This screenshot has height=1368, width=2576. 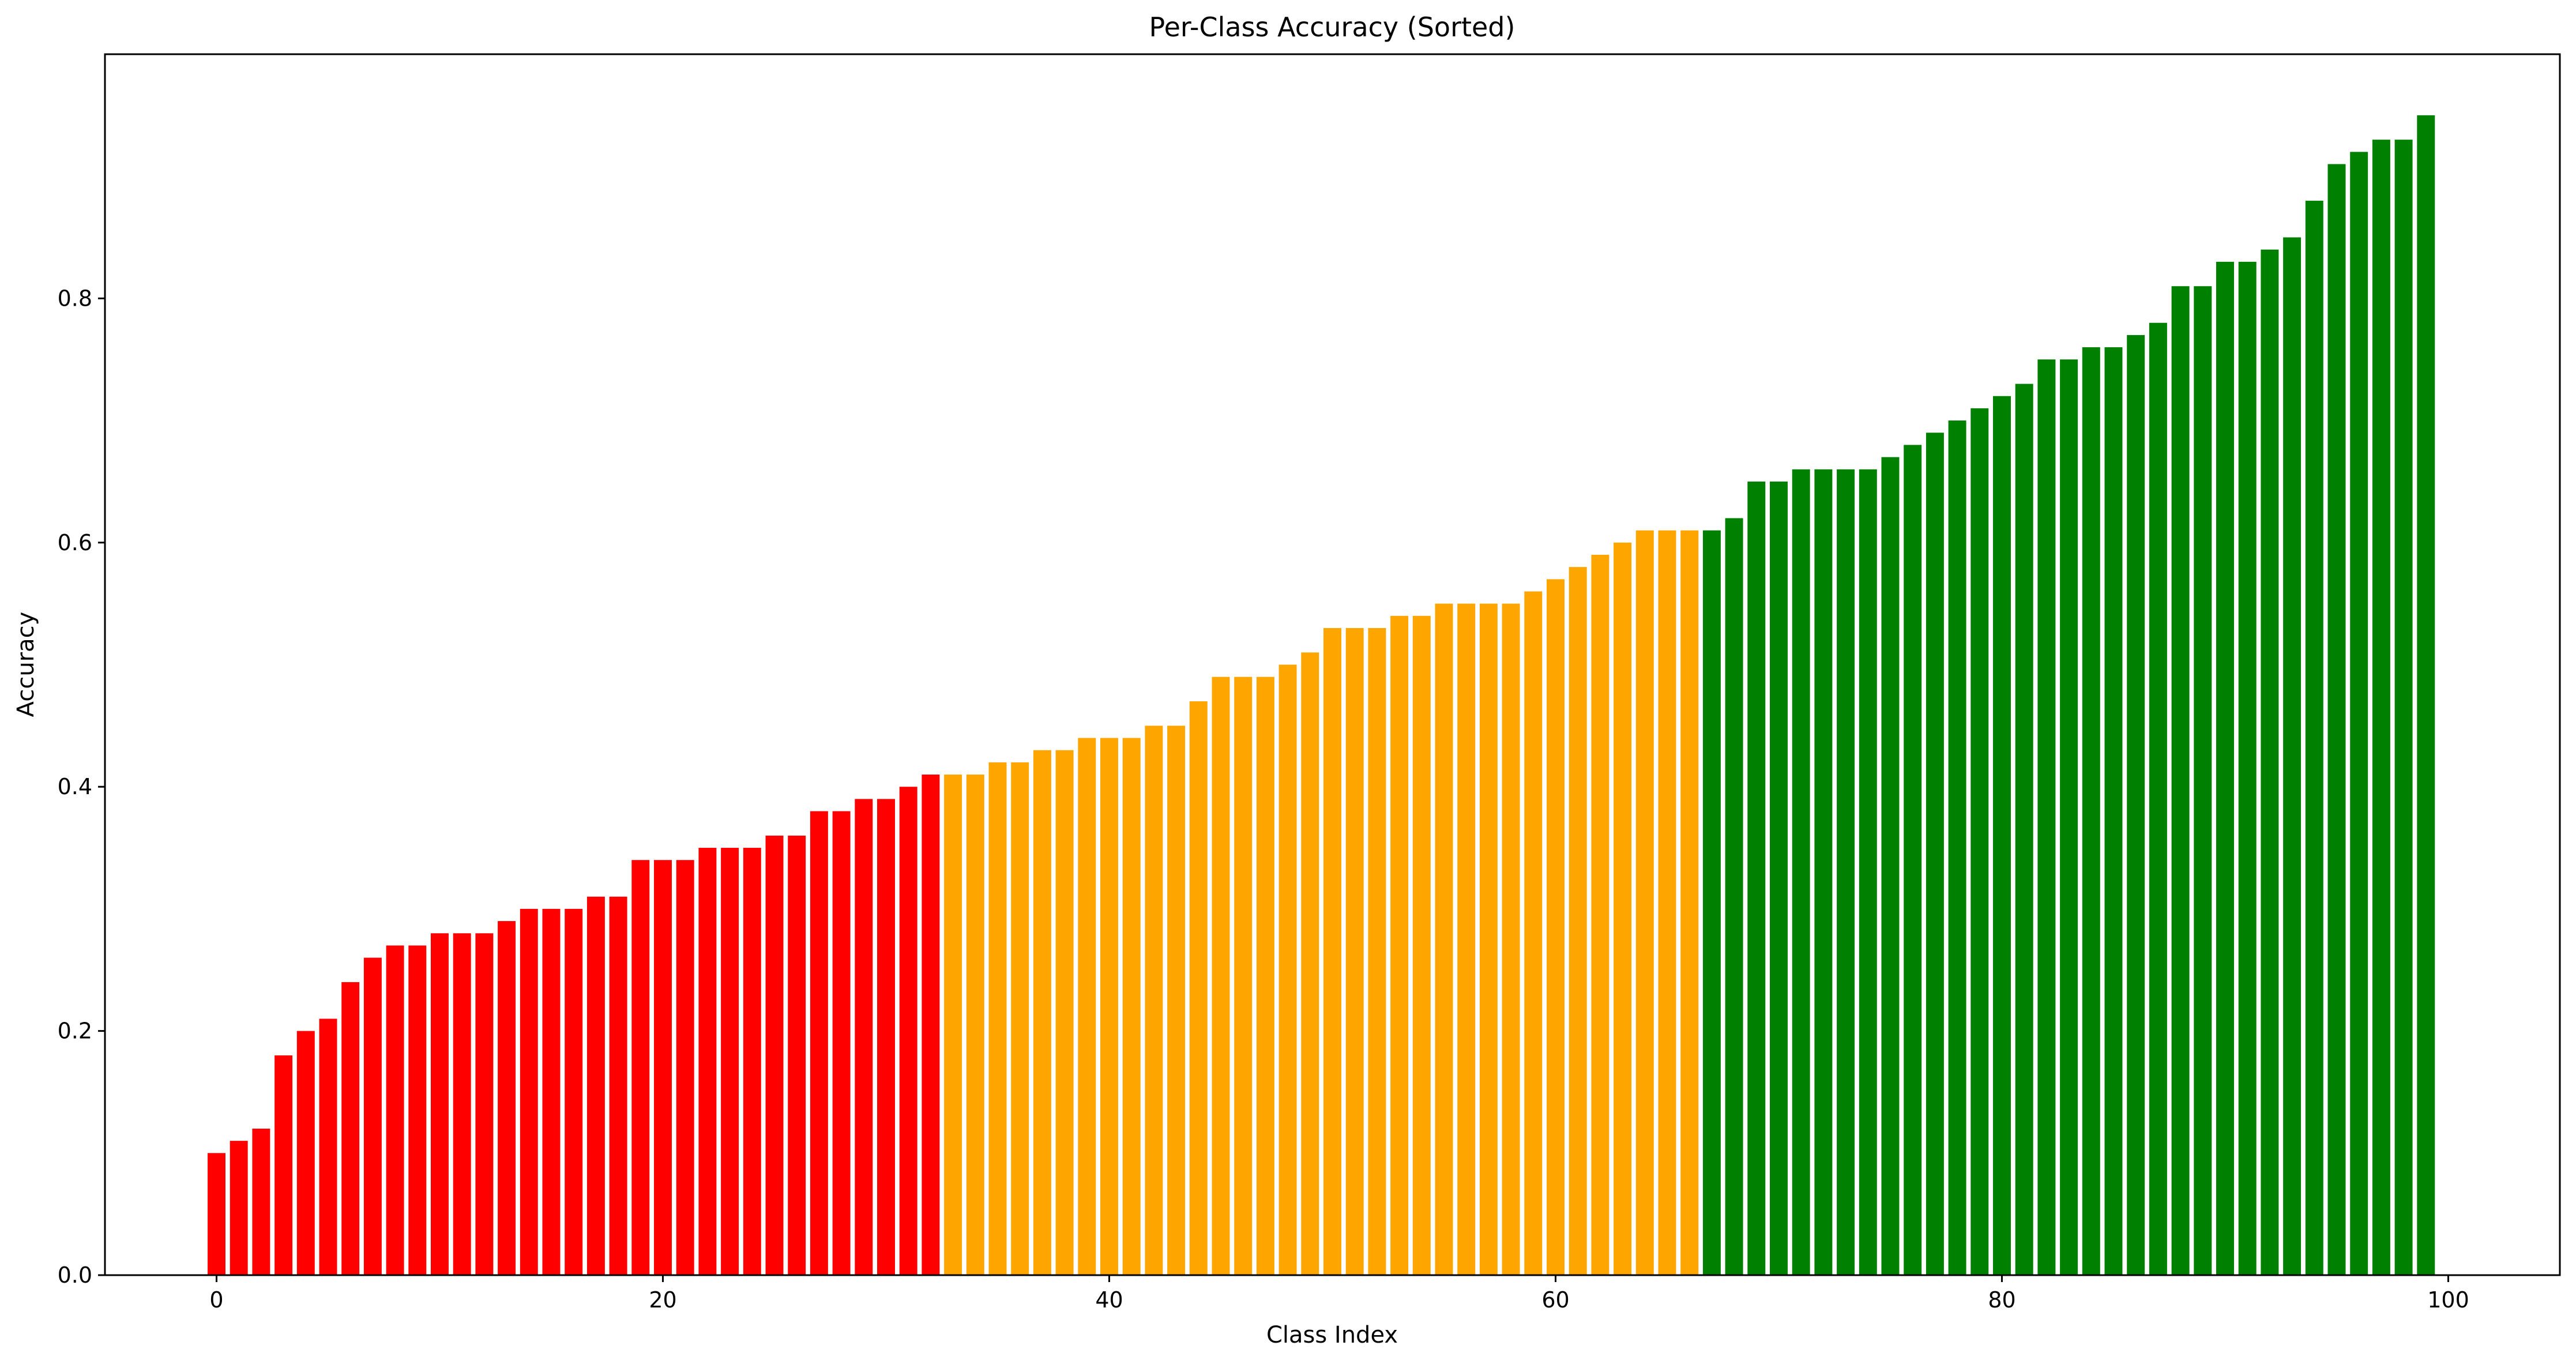 What do you see at coordinates (75, 786) in the screenshot?
I see `y-tick-label: 0.4` at bounding box center [75, 786].